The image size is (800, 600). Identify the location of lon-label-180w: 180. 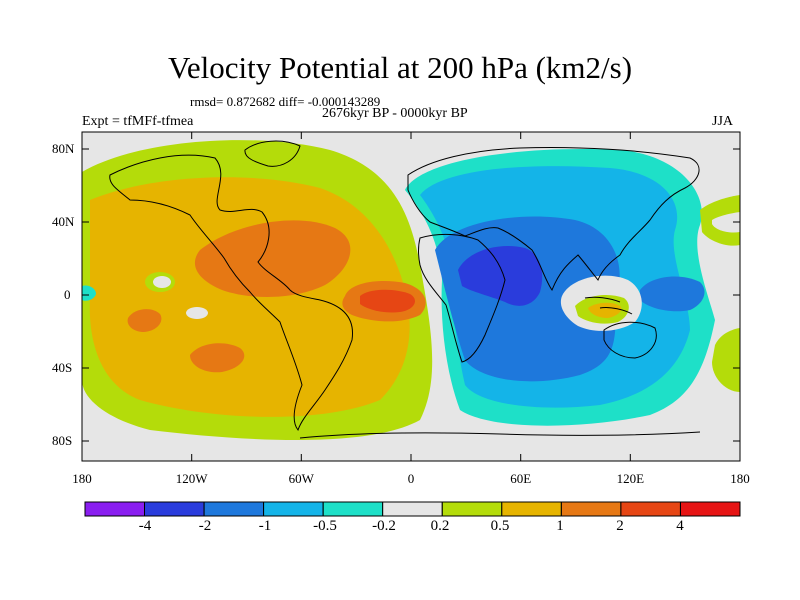
(82, 478).